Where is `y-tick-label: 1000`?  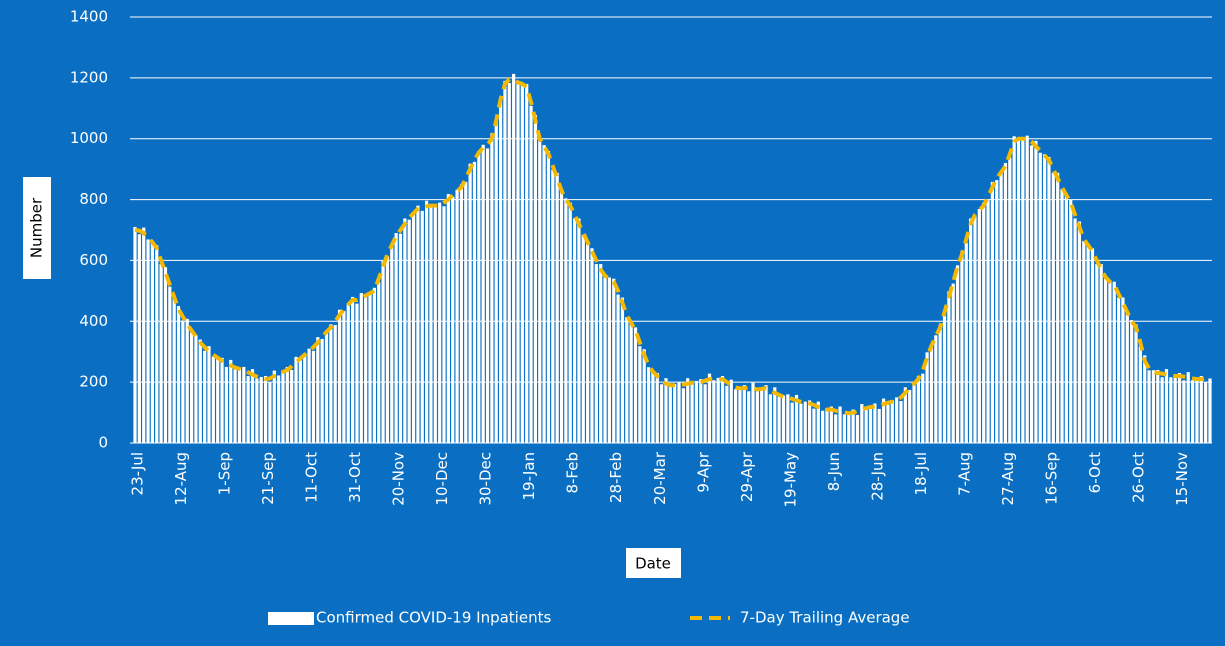
y-tick-label: 1000 is located at coordinates (89, 138).